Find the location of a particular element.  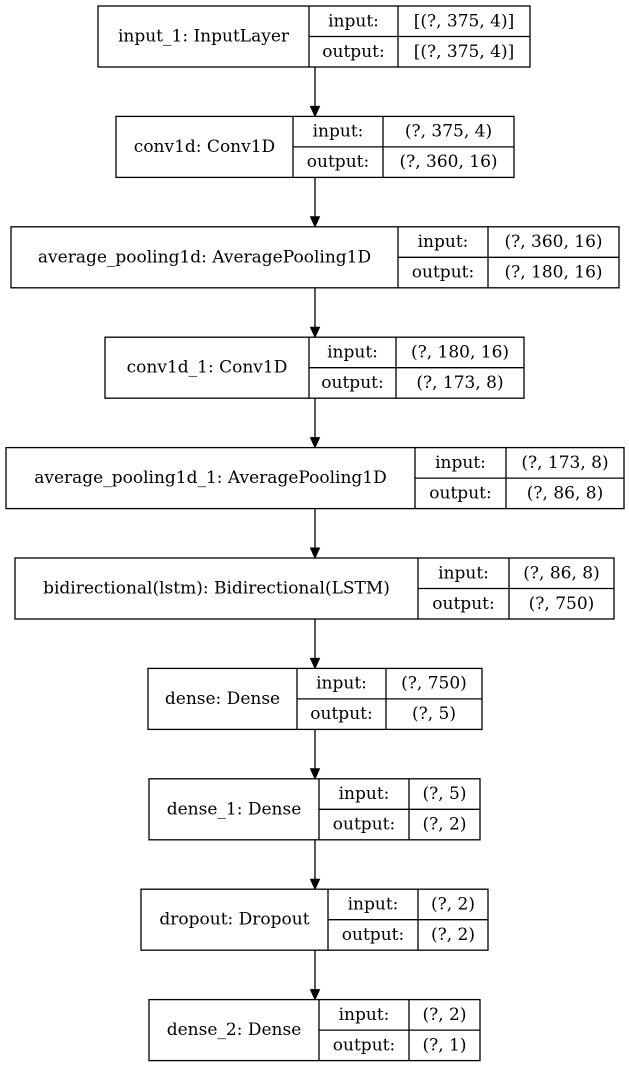

input-shape: (?, 375, 4) is located at coordinates (448, 132).